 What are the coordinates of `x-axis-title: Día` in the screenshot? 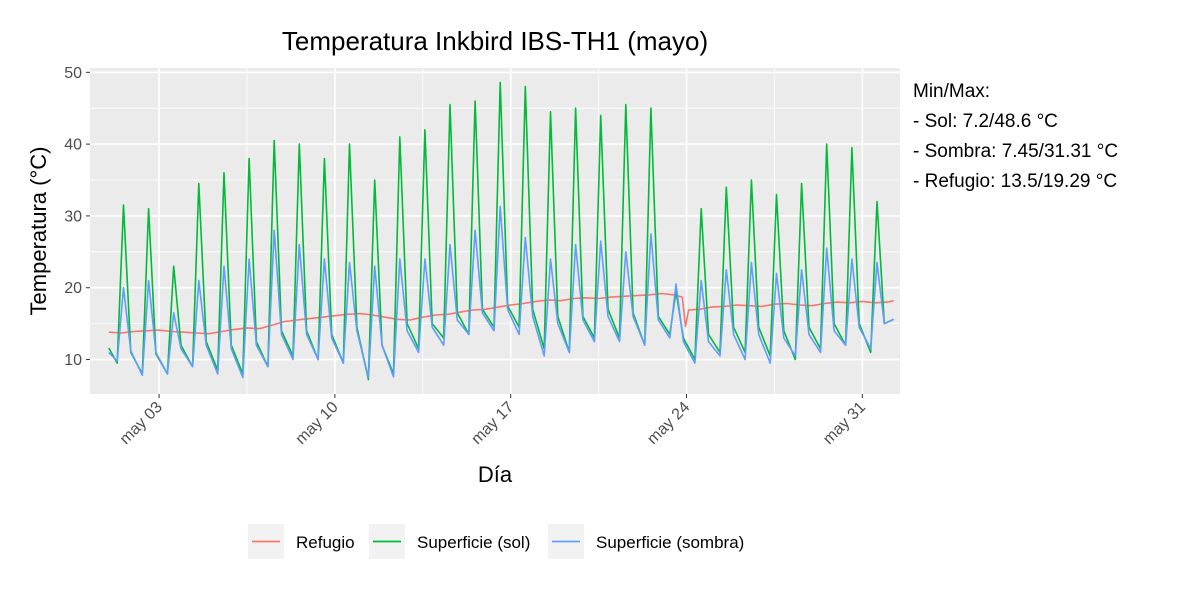 It's located at (495, 474).